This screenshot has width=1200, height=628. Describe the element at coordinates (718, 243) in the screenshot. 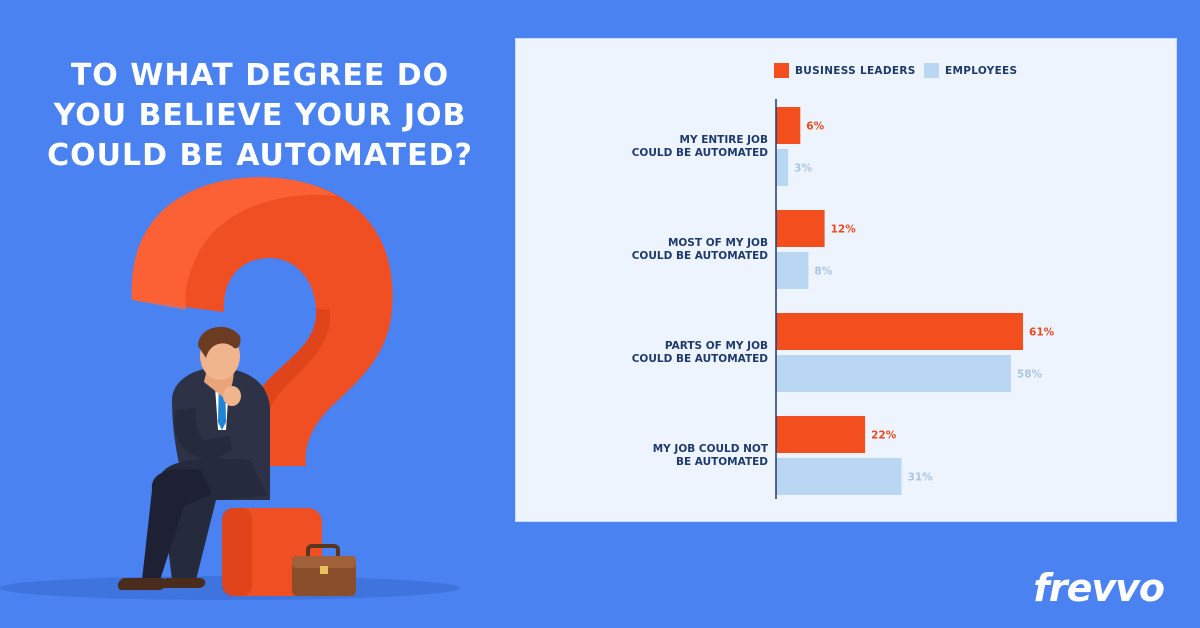

I see `category-label-line: MOST OF MY JOB` at that location.